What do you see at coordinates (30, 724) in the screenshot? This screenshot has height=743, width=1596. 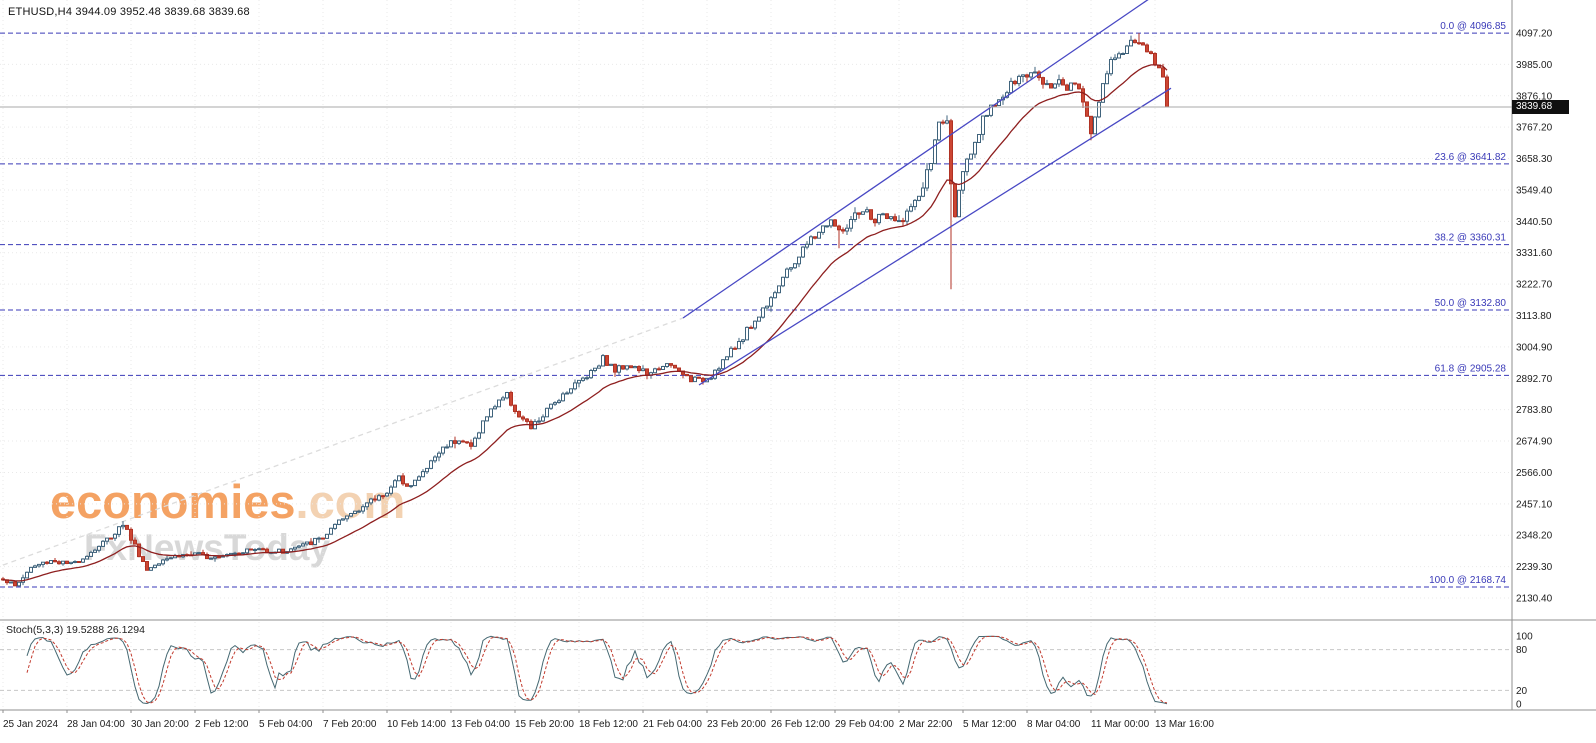 I see `time-axis-label: 25 Jan 2024` at bounding box center [30, 724].